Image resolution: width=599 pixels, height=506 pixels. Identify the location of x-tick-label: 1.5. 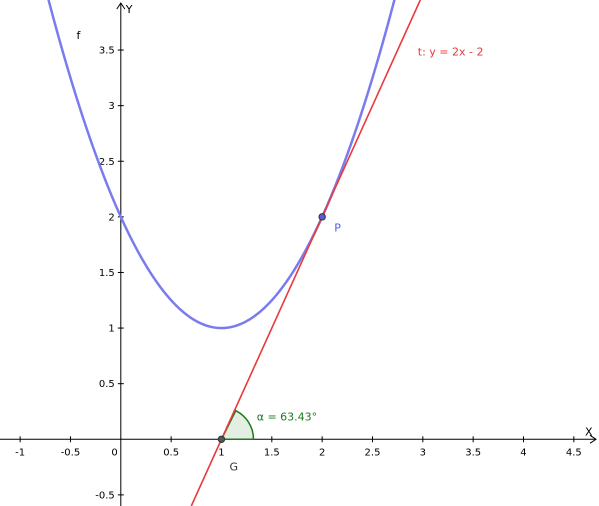
(272, 452).